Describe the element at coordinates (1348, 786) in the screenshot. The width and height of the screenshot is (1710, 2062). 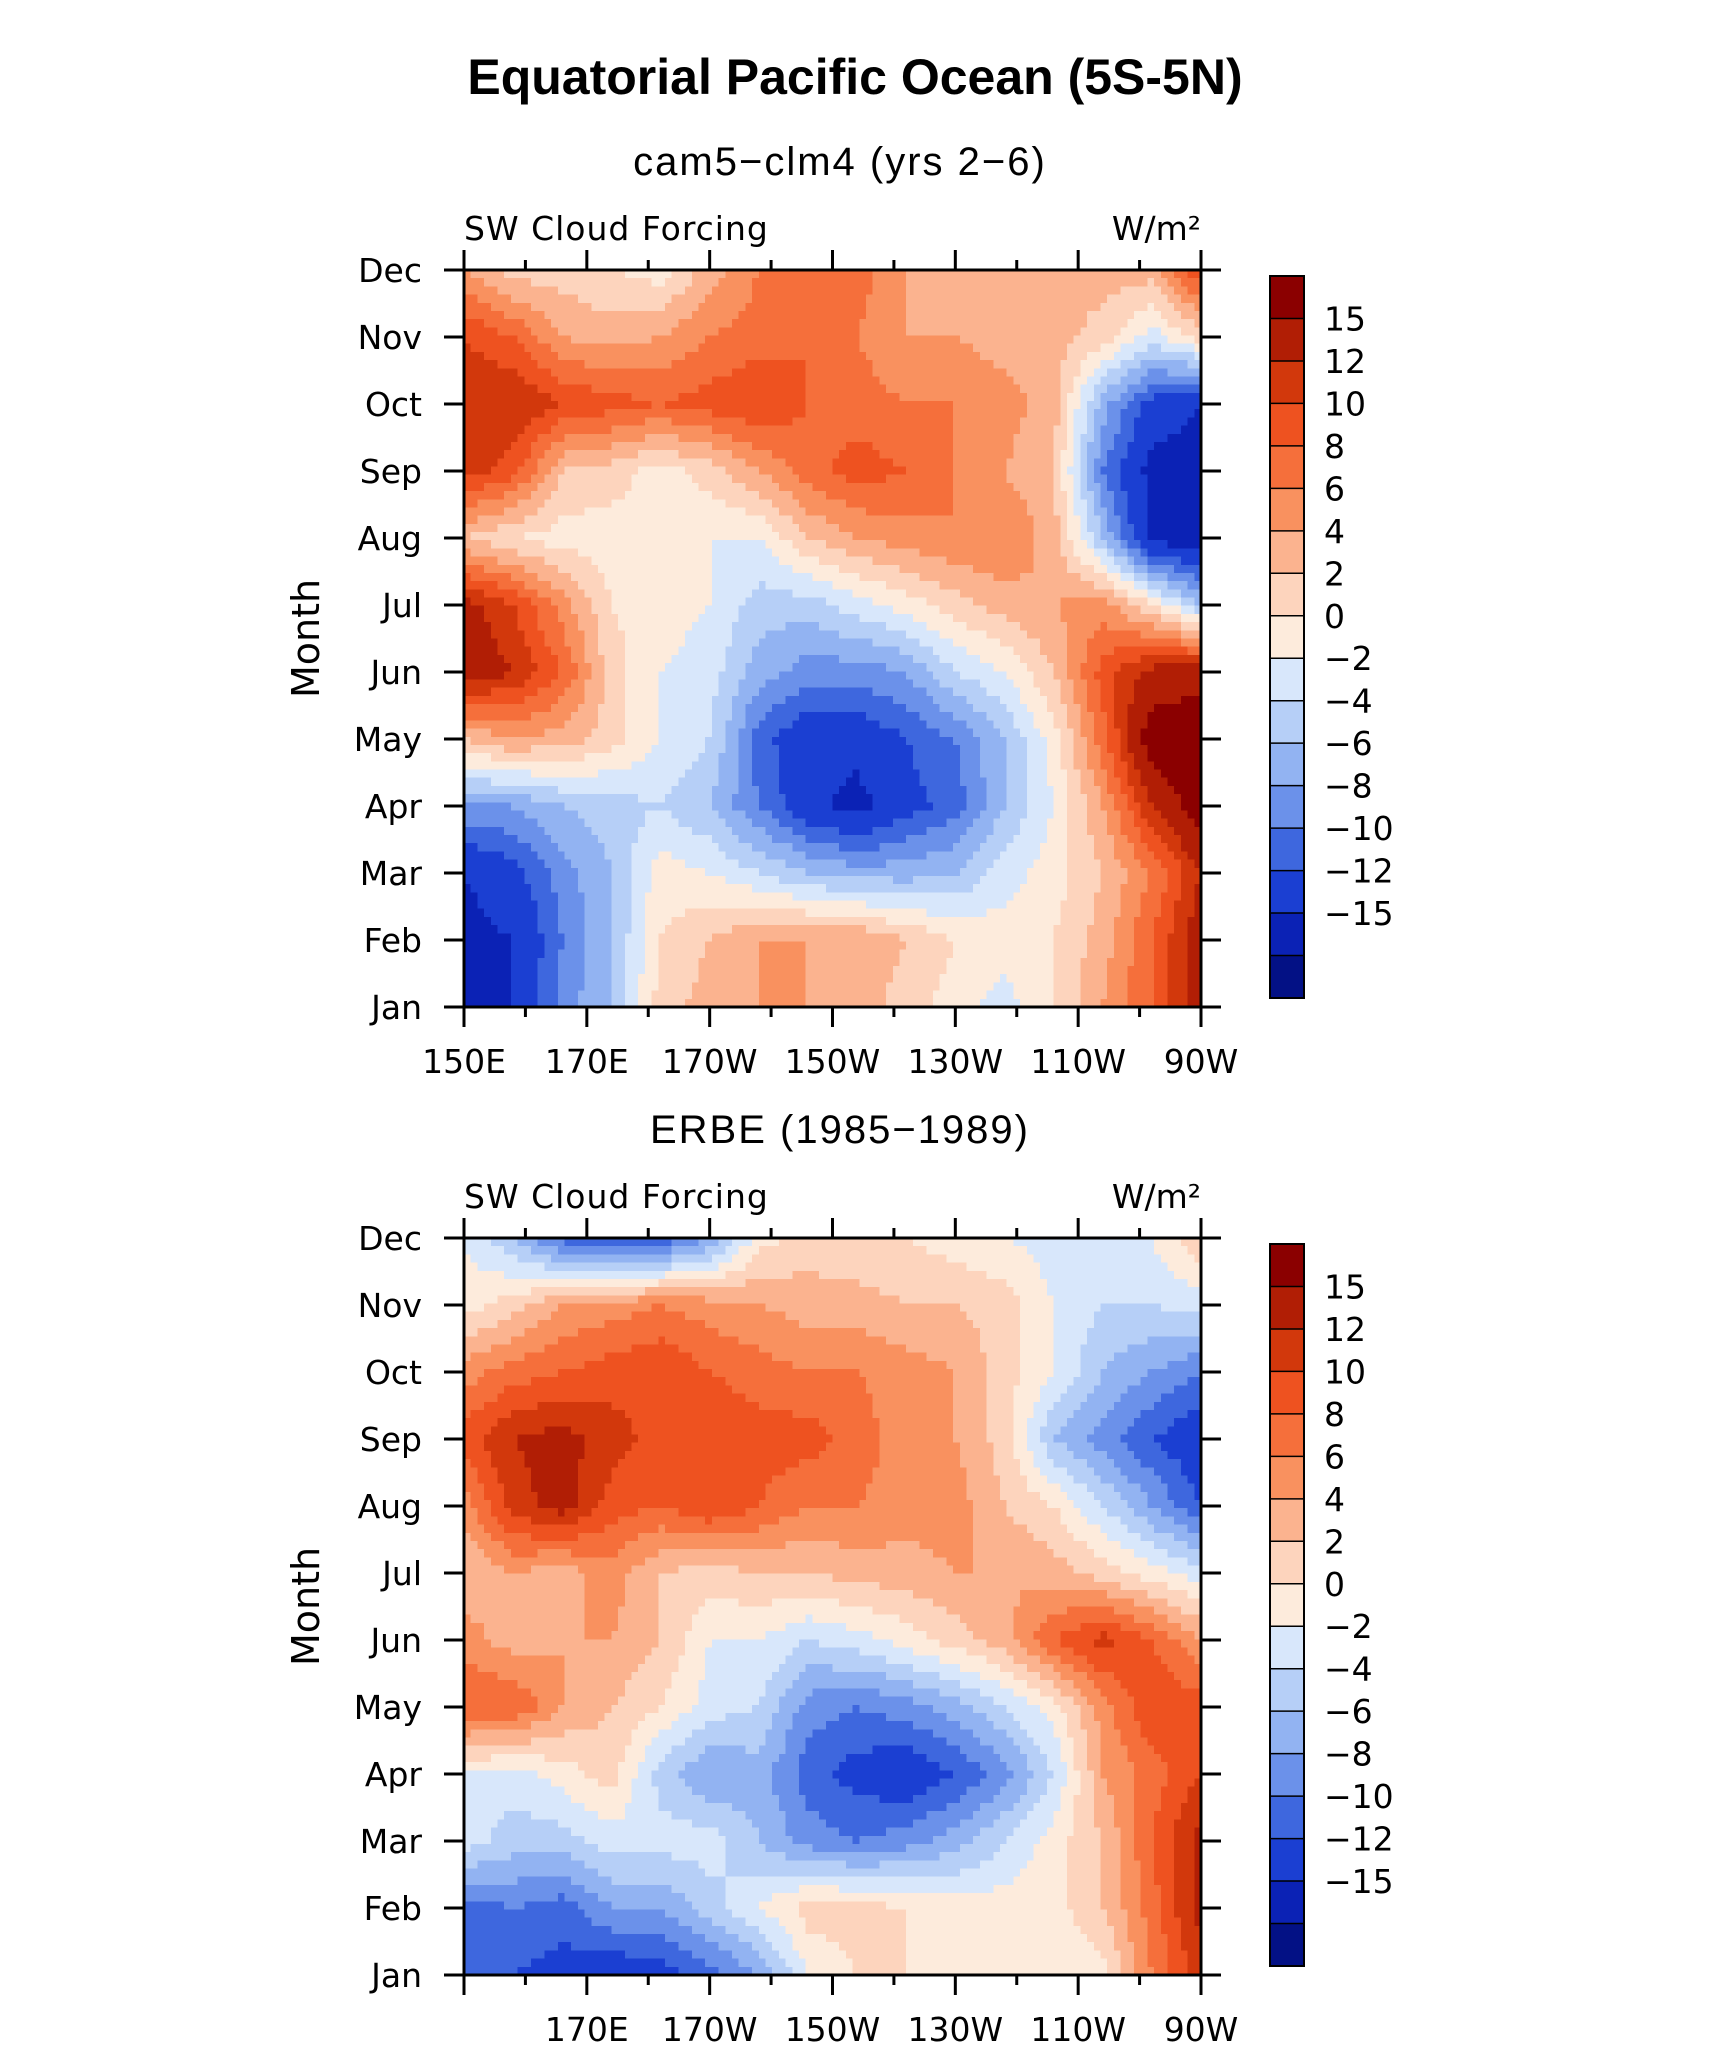
I see `colorbar-label: −8` at that location.